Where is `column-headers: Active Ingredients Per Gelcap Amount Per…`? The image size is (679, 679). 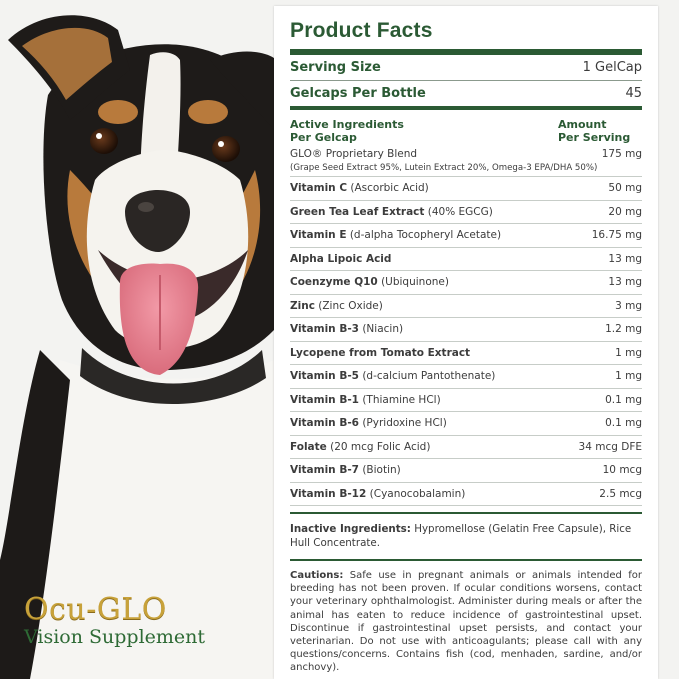
column-headers: Active Ingredients Per Gelcap Amount Per… is located at coordinates (466, 131).